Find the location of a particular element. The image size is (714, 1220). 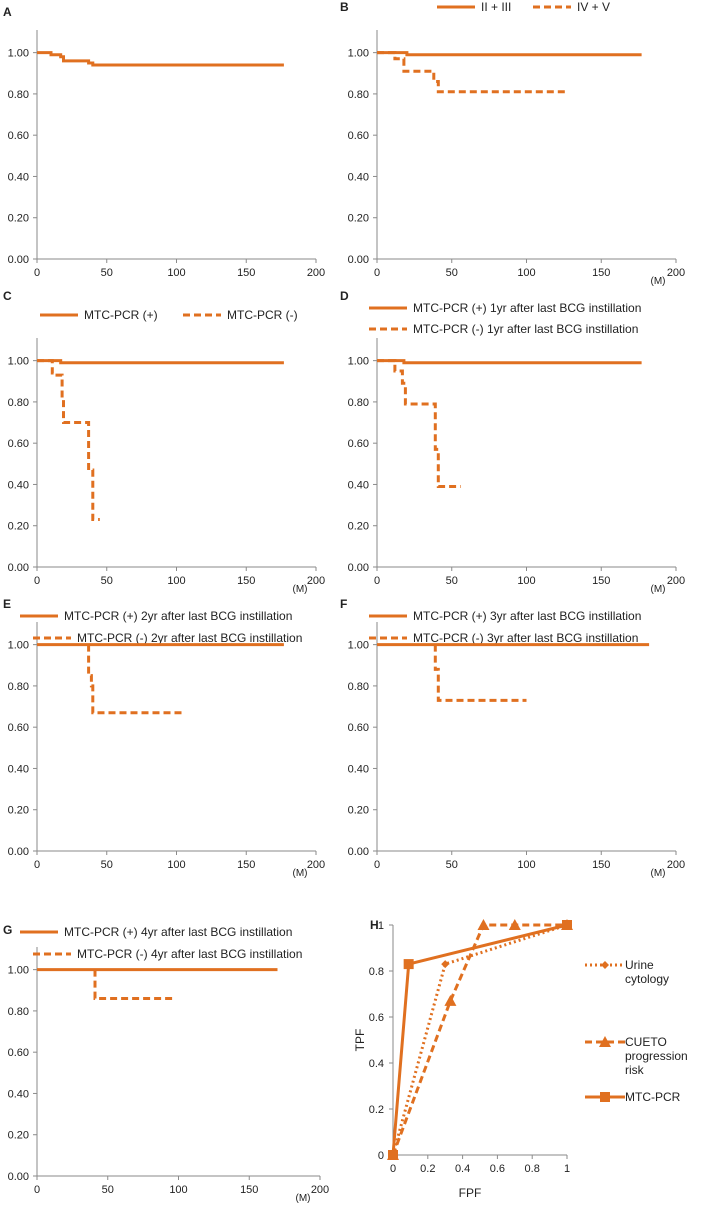

legend-entry: IV + V is located at coordinates (593, 7).